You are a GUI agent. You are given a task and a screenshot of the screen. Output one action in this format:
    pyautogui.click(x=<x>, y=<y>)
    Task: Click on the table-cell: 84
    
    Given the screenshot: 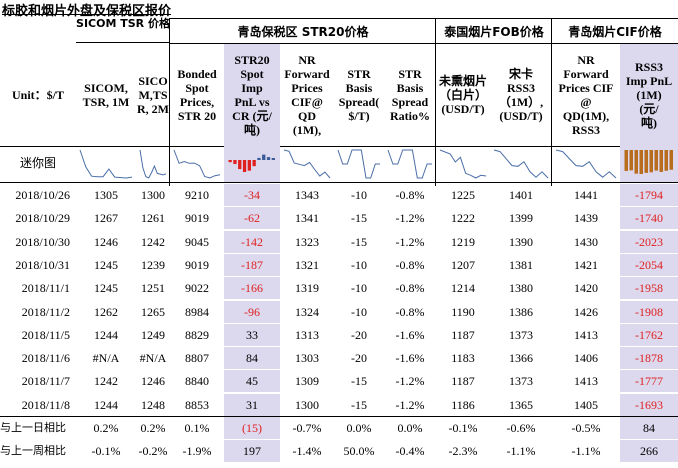 What is the action you would take?
    pyautogui.click(x=252, y=358)
    